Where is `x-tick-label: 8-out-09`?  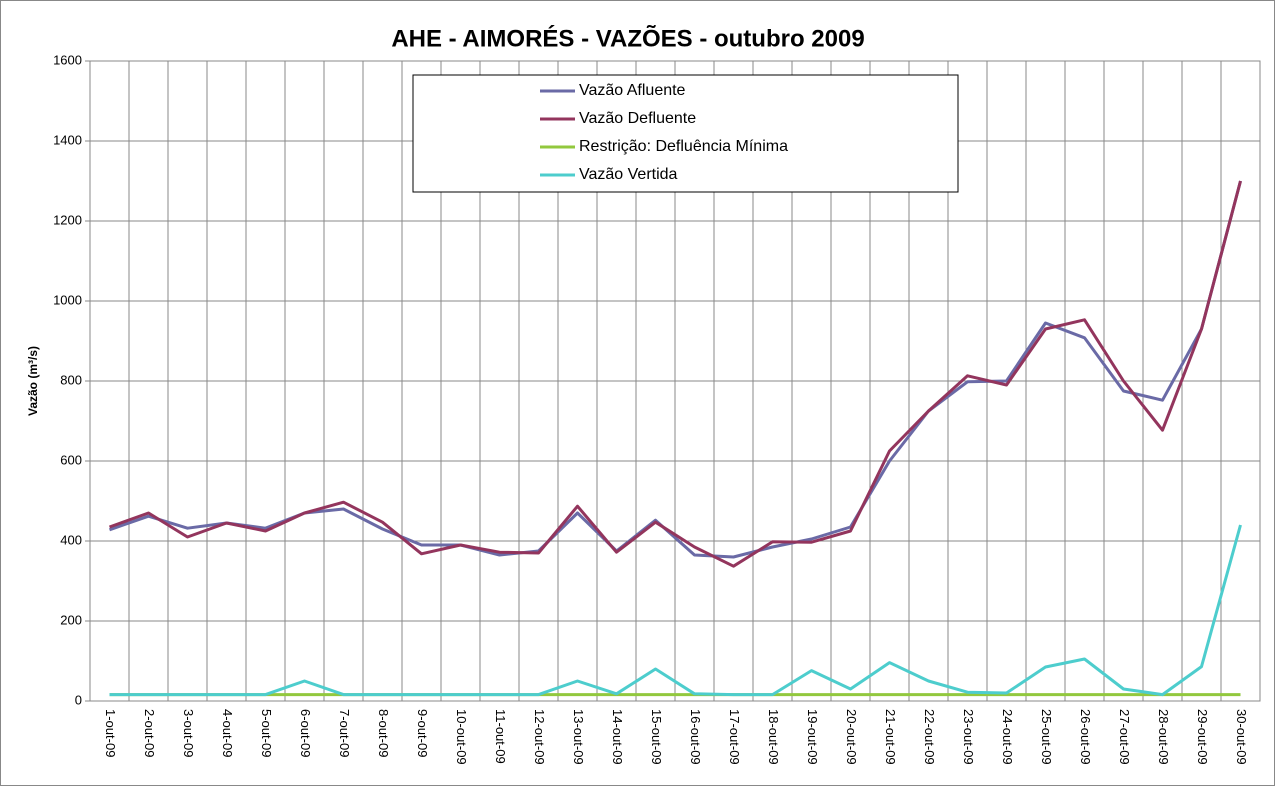 x-tick-label: 8-out-09 is located at coordinates (383, 733).